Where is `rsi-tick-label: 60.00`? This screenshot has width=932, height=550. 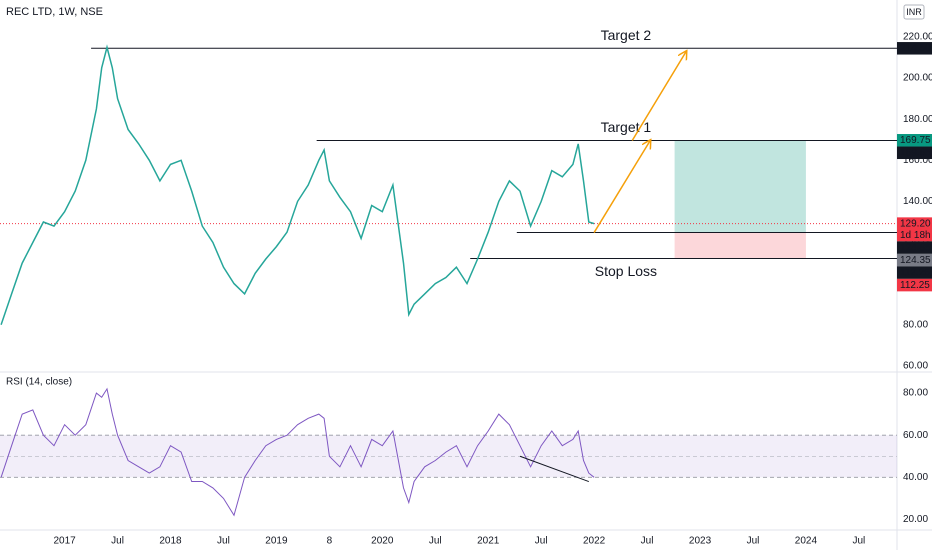 rsi-tick-label: 60.00 is located at coordinates (915, 435).